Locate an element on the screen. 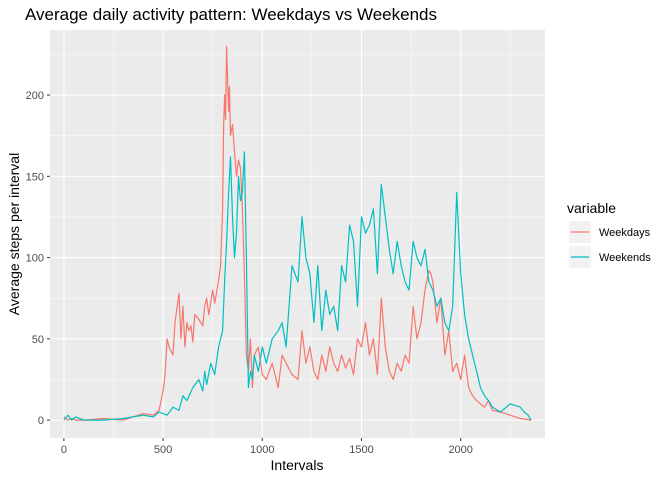  y-tick-label: 200 is located at coordinates (35, 96).